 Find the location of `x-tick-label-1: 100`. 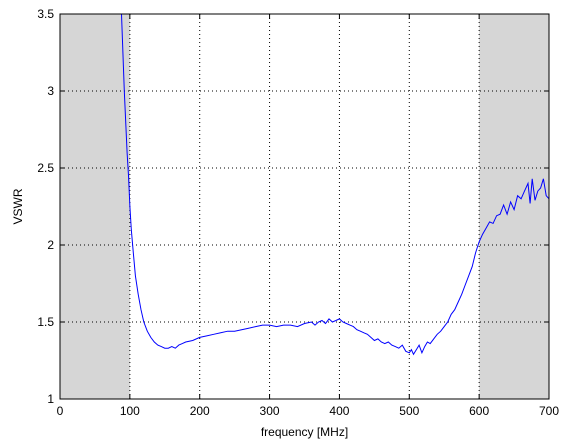

x-tick-label-1: 100 is located at coordinates (130, 411).